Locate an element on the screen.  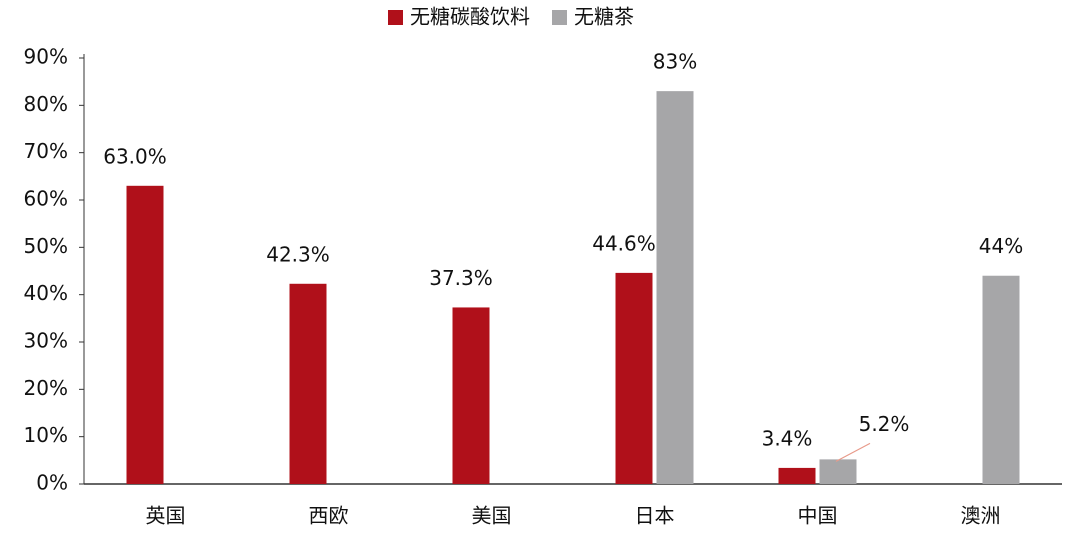
data-label: 37.3% is located at coordinates (461, 278).